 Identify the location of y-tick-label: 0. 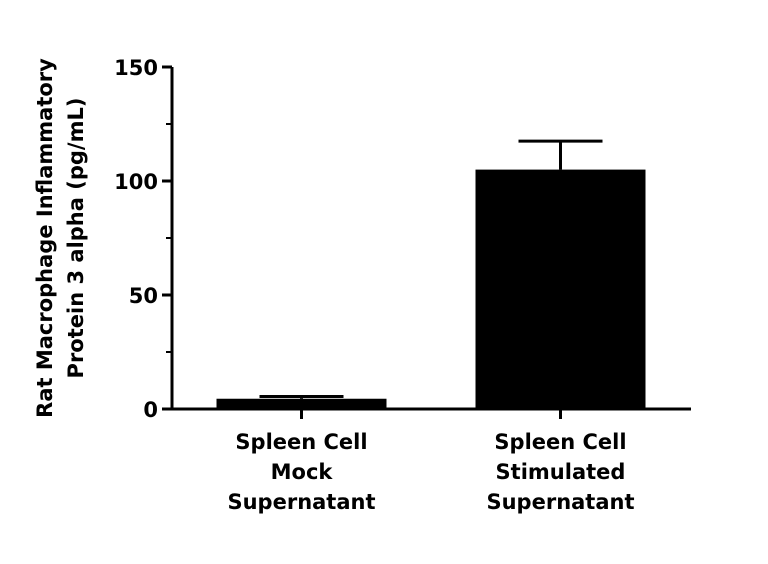
(150, 410).